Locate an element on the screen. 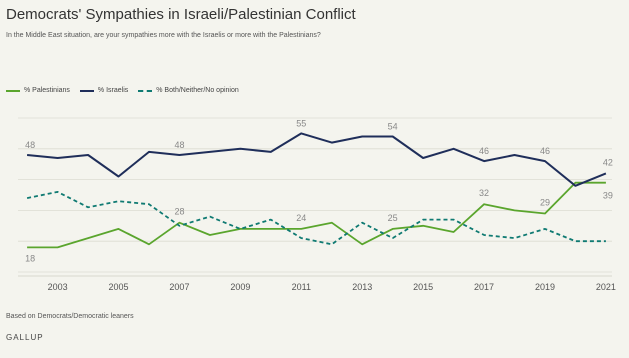 The image size is (629, 358). data-label-palestinians: 32 is located at coordinates (484, 193).